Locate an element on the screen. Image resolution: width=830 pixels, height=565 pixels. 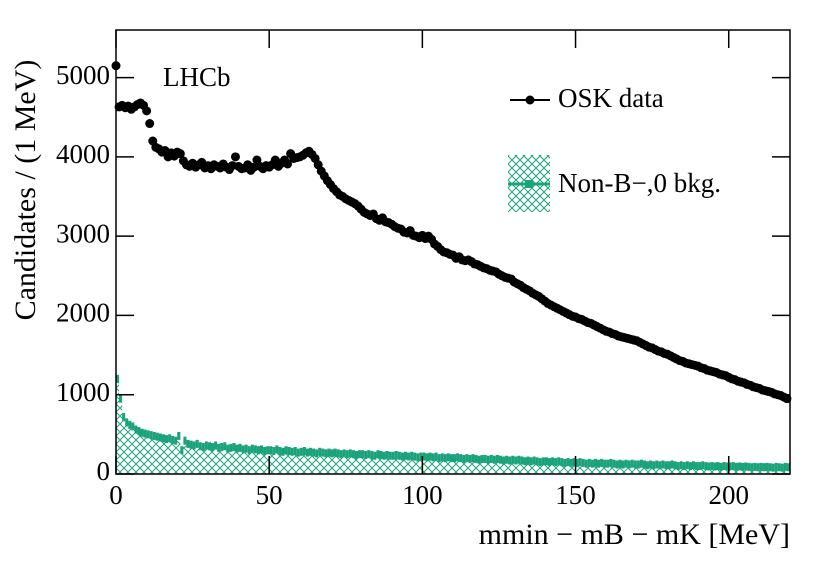
x-tick-label: 100 is located at coordinates (422, 495).